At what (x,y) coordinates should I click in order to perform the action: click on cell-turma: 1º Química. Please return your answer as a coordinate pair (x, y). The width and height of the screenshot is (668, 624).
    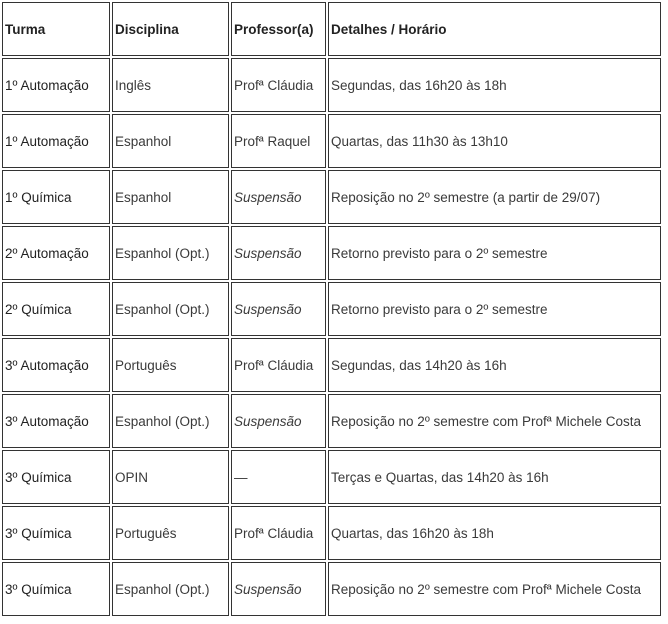
    Looking at the image, I should click on (56, 197).